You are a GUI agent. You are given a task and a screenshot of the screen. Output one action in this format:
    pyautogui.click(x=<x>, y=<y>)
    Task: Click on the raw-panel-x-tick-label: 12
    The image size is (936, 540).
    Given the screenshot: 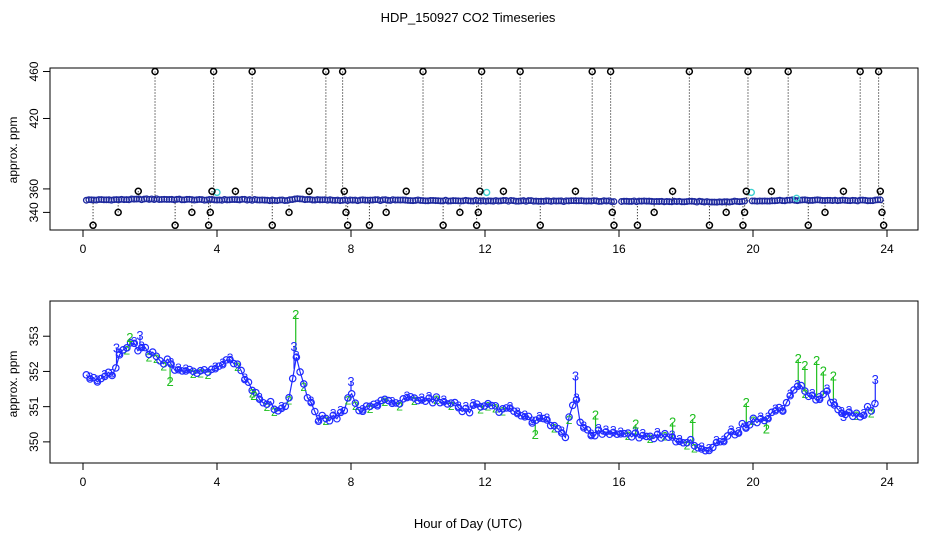 What is the action you would take?
    pyautogui.click(x=485, y=249)
    